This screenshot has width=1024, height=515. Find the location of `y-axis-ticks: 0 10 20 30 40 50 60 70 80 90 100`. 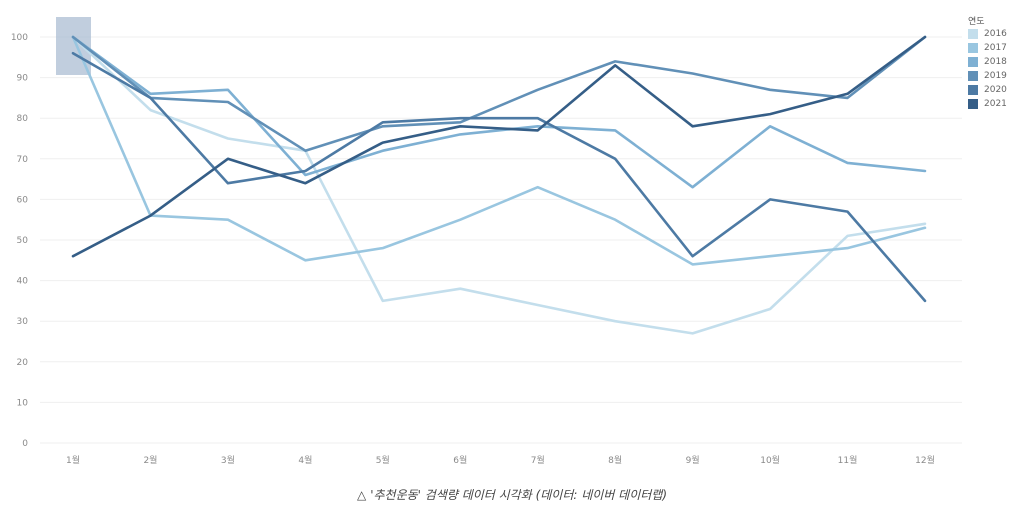

y-axis-ticks: 0 10 20 30 40 50 60 70 80 90 100 is located at coordinates (19, 241).